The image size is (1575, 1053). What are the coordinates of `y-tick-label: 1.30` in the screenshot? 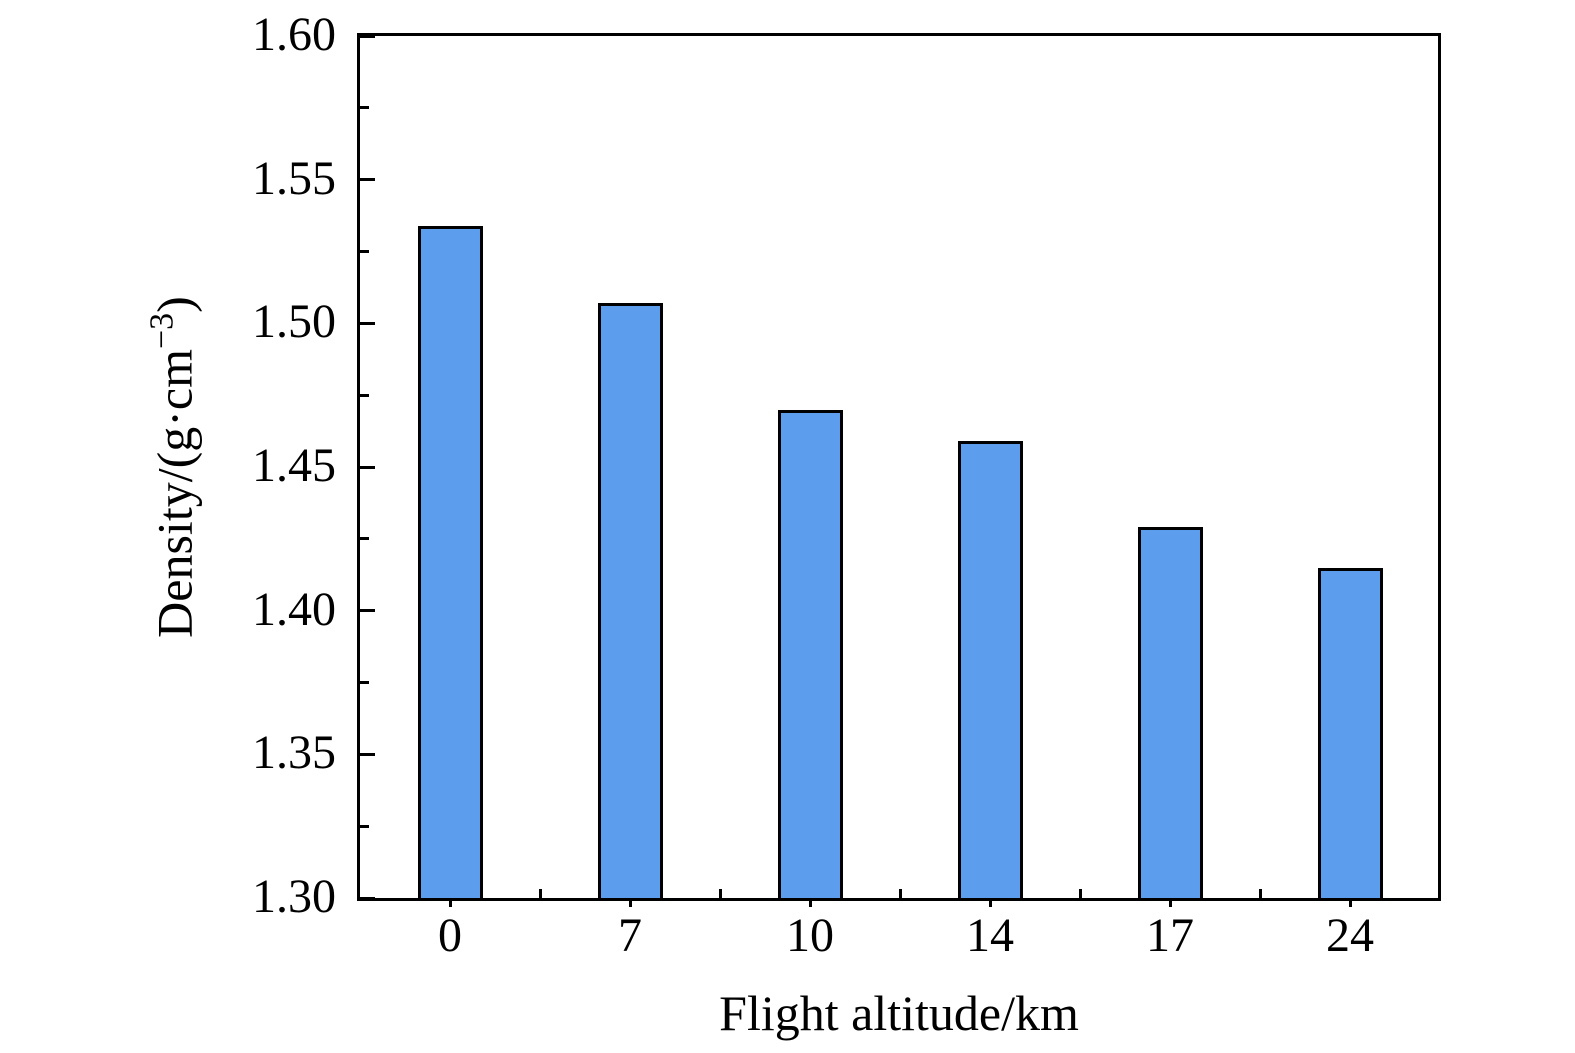 It's located at (294, 897).